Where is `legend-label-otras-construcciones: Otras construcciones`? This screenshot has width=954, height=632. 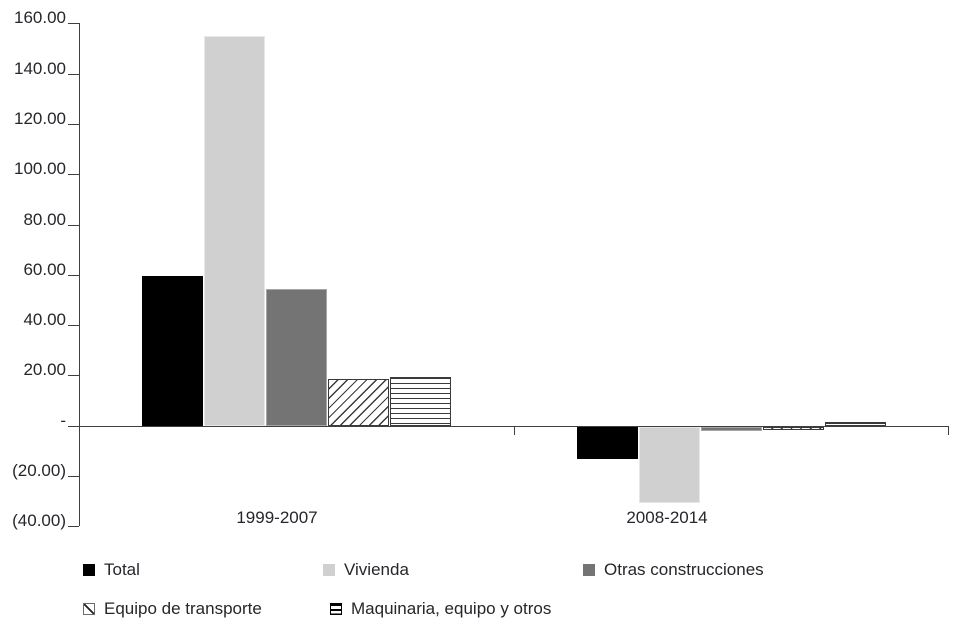
legend-label-otras-construcciones: Otras construcciones is located at coordinates (684, 569).